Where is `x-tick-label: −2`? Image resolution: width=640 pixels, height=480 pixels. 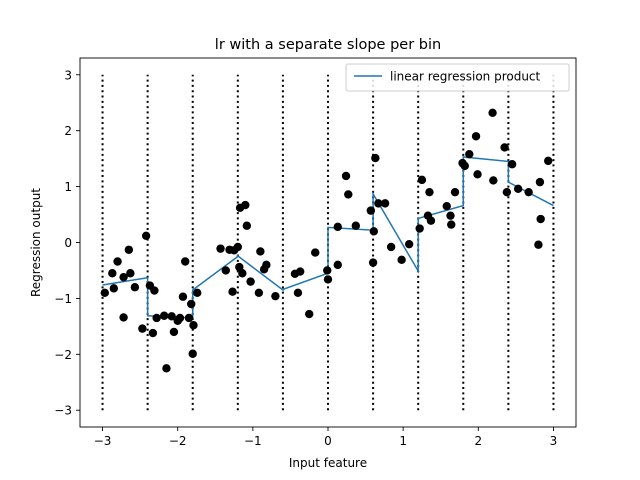 x-tick-label: −2 is located at coordinates (178, 441).